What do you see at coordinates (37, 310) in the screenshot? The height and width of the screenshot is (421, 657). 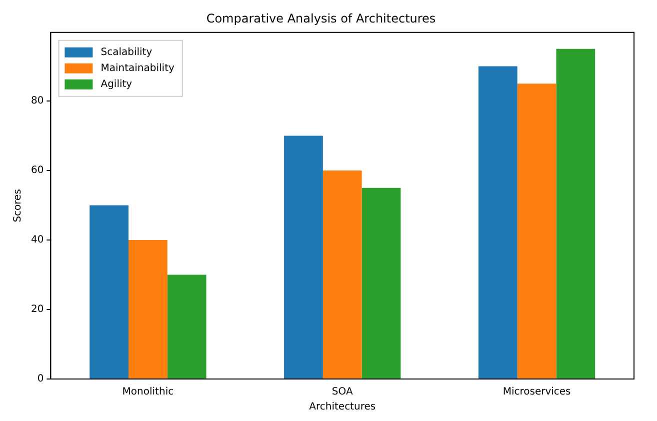 I see `y-tick-label: 20` at bounding box center [37, 310].